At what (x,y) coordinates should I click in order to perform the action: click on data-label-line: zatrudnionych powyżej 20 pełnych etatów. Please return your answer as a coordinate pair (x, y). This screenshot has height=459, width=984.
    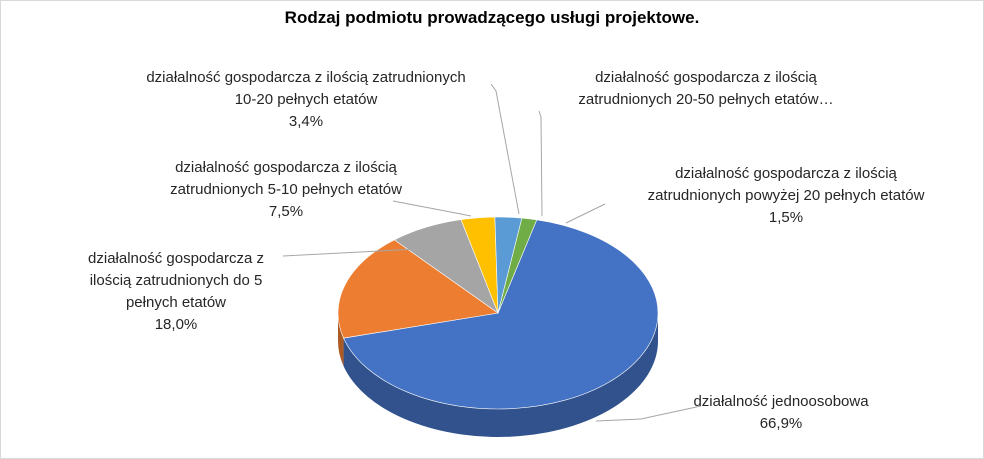
    Looking at the image, I should click on (786, 195).